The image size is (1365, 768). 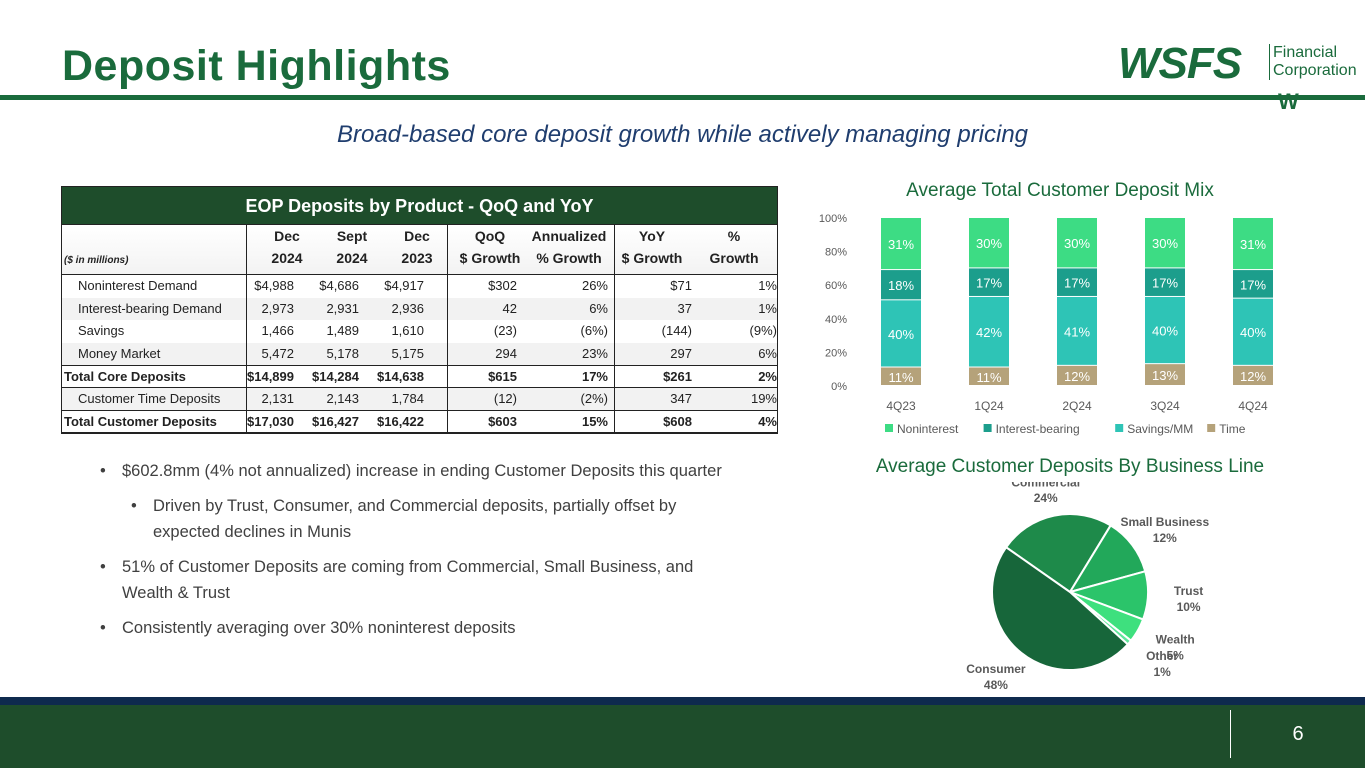 What do you see at coordinates (1045, 485) in the screenshot?
I see `pie-label: Commercial` at bounding box center [1045, 485].